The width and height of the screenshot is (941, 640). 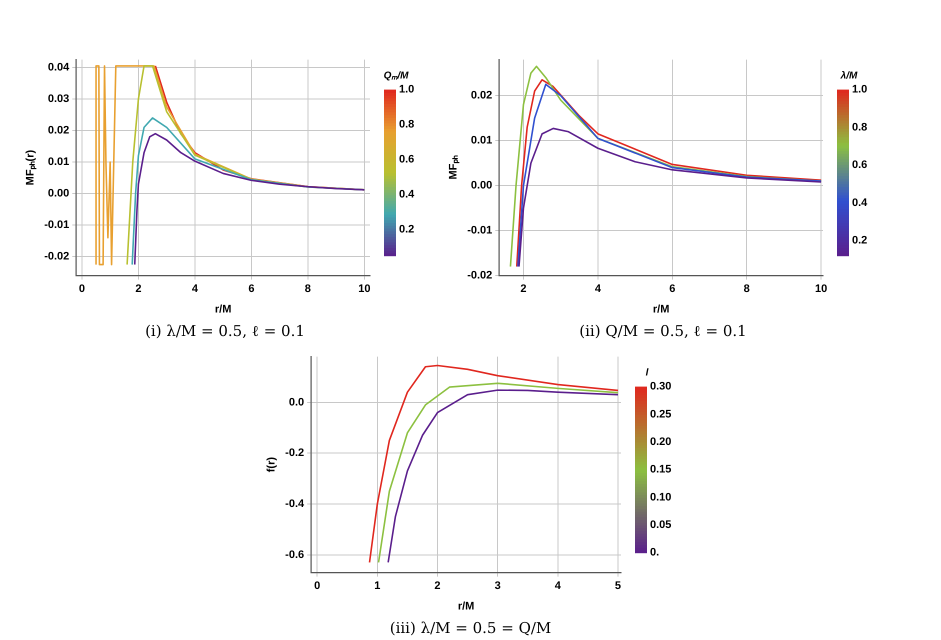 What do you see at coordinates (225, 331) in the screenshot?
I see `text: (i) λ/M = 0.5, ℓ = 0.1` at bounding box center [225, 331].